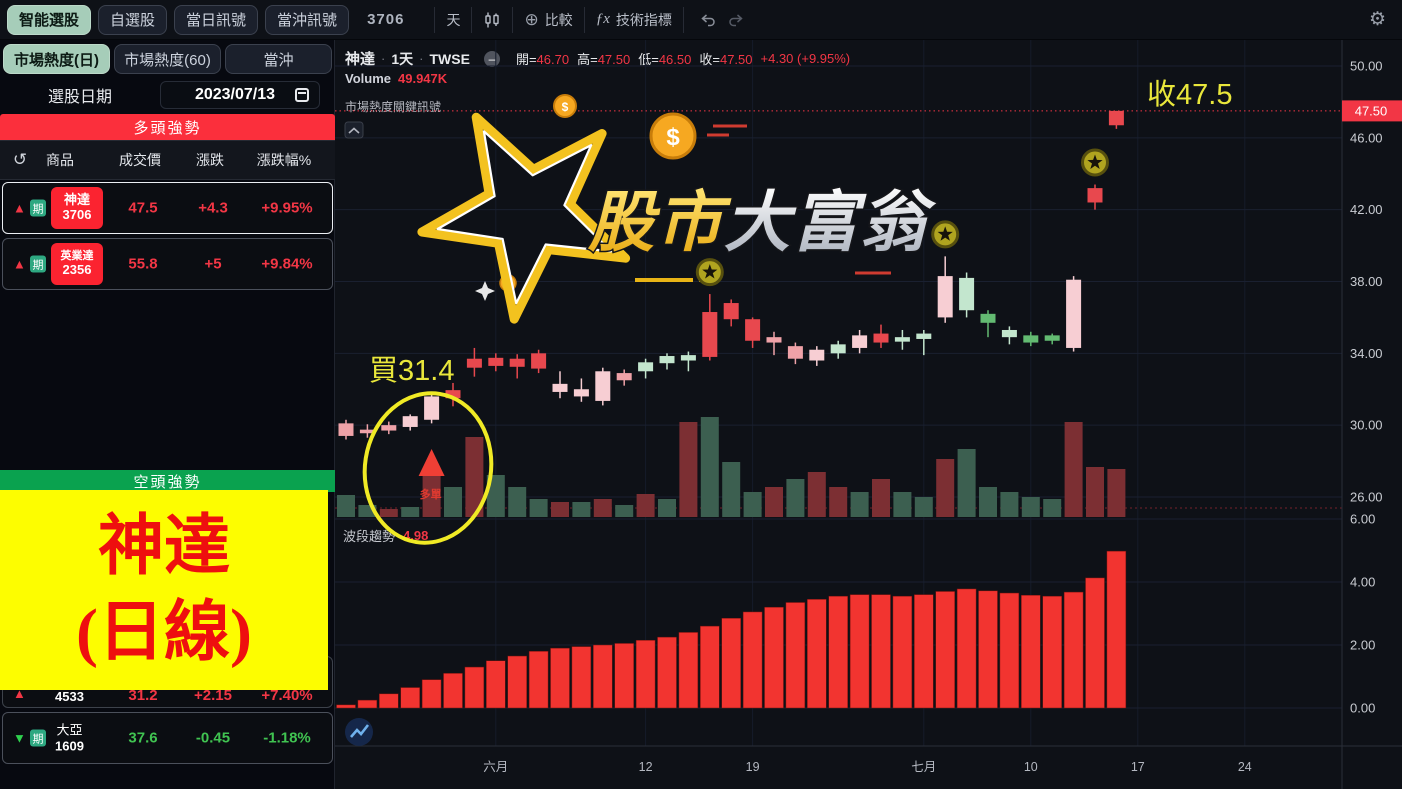 The image size is (1402, 789). What do you see at coordinates (38, 738) in the screenshot?
I see `futures-badge: 期` at bounding box center [38, 738].